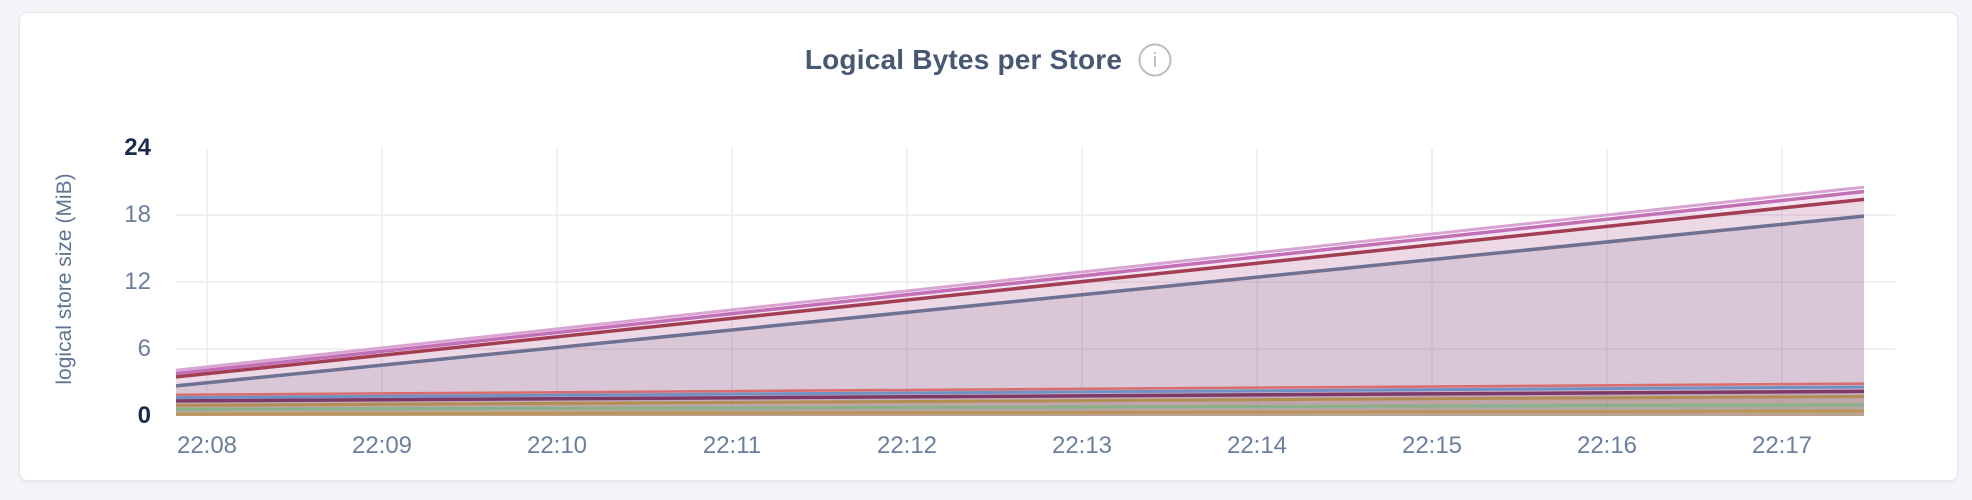 The image size is (1972, 500). Describe the element at coordinates (1082, 445) in the screenshot. I see `x-tick-label: 22:13` at that location.